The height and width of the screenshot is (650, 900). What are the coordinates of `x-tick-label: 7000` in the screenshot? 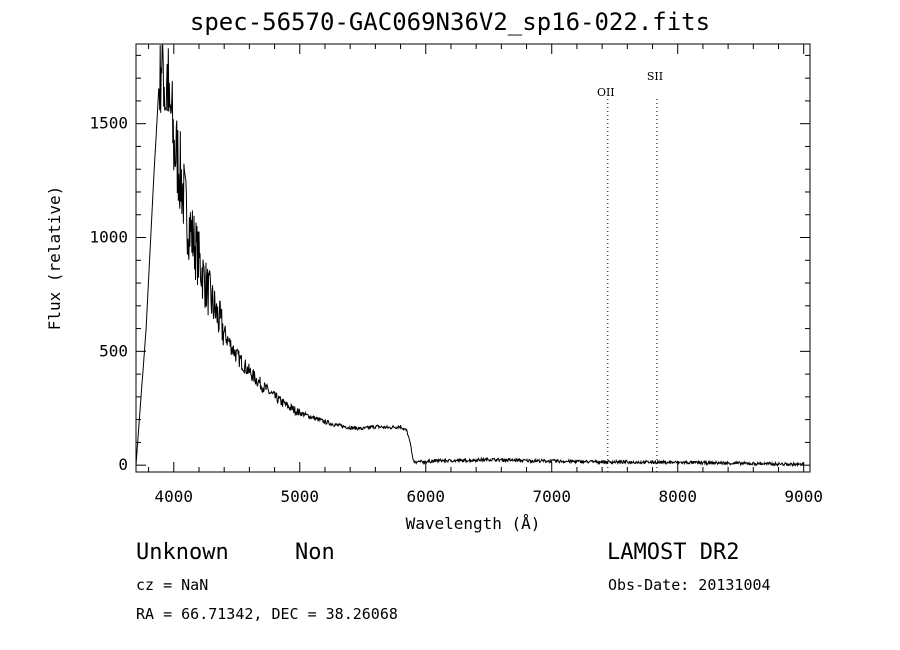 It's located at (551, 496).